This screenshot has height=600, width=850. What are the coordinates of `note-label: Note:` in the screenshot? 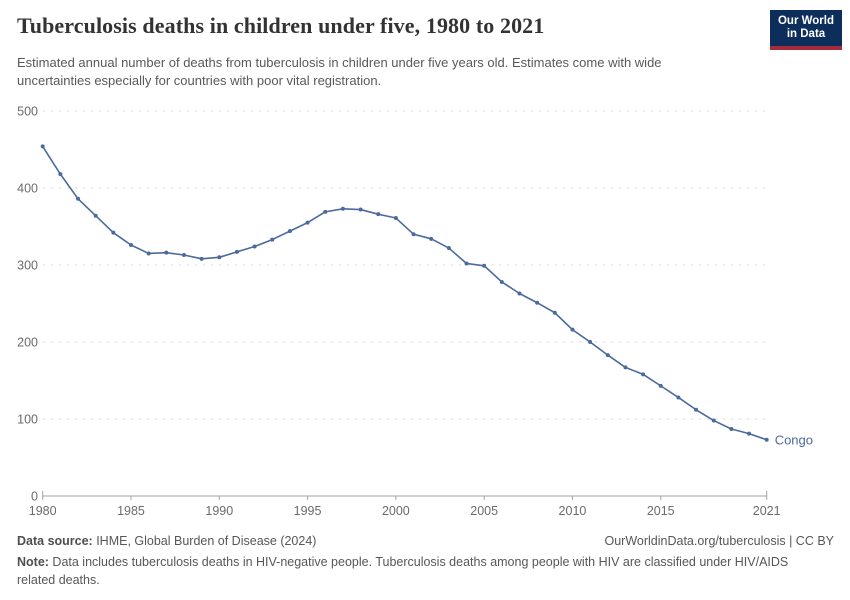 It's located at (33, 561).